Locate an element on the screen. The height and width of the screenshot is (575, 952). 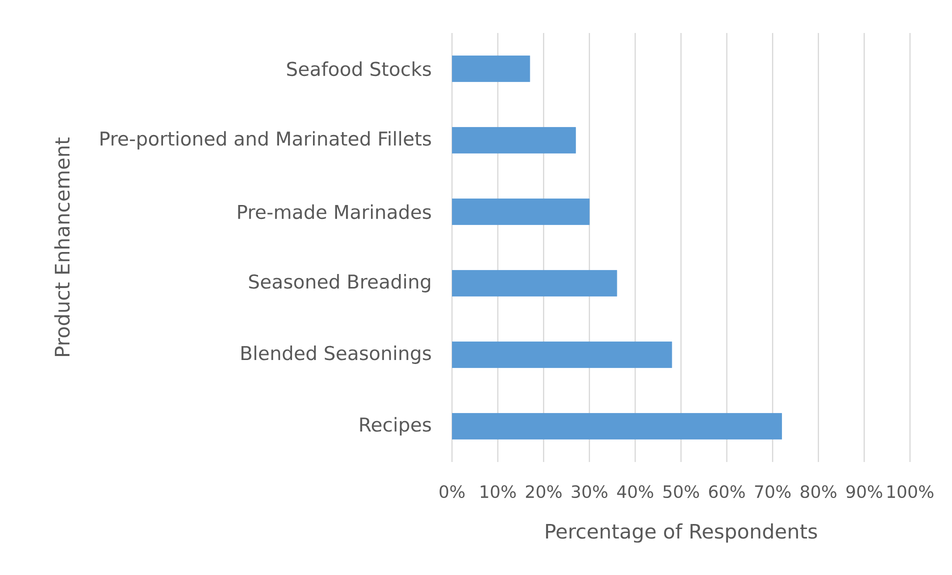
x-tick-label: 90% is located at coordinates (864, 491).